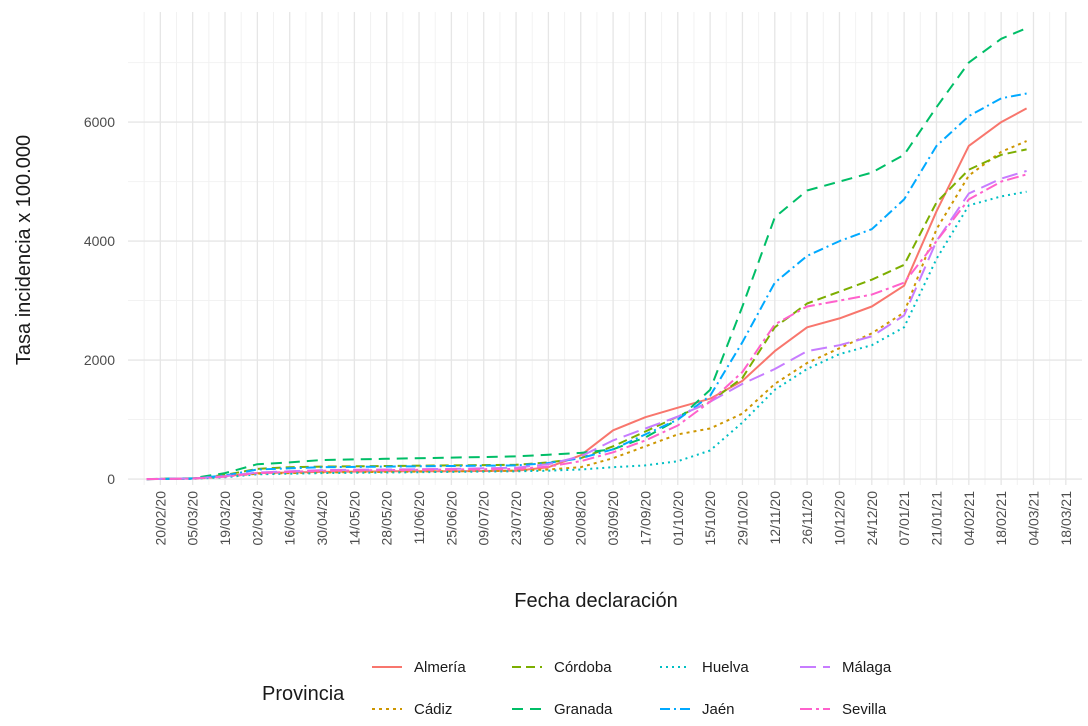  Describe the element at coordinates (440, 667) in the screenshot. I see `legend-label: Almería` at that location.